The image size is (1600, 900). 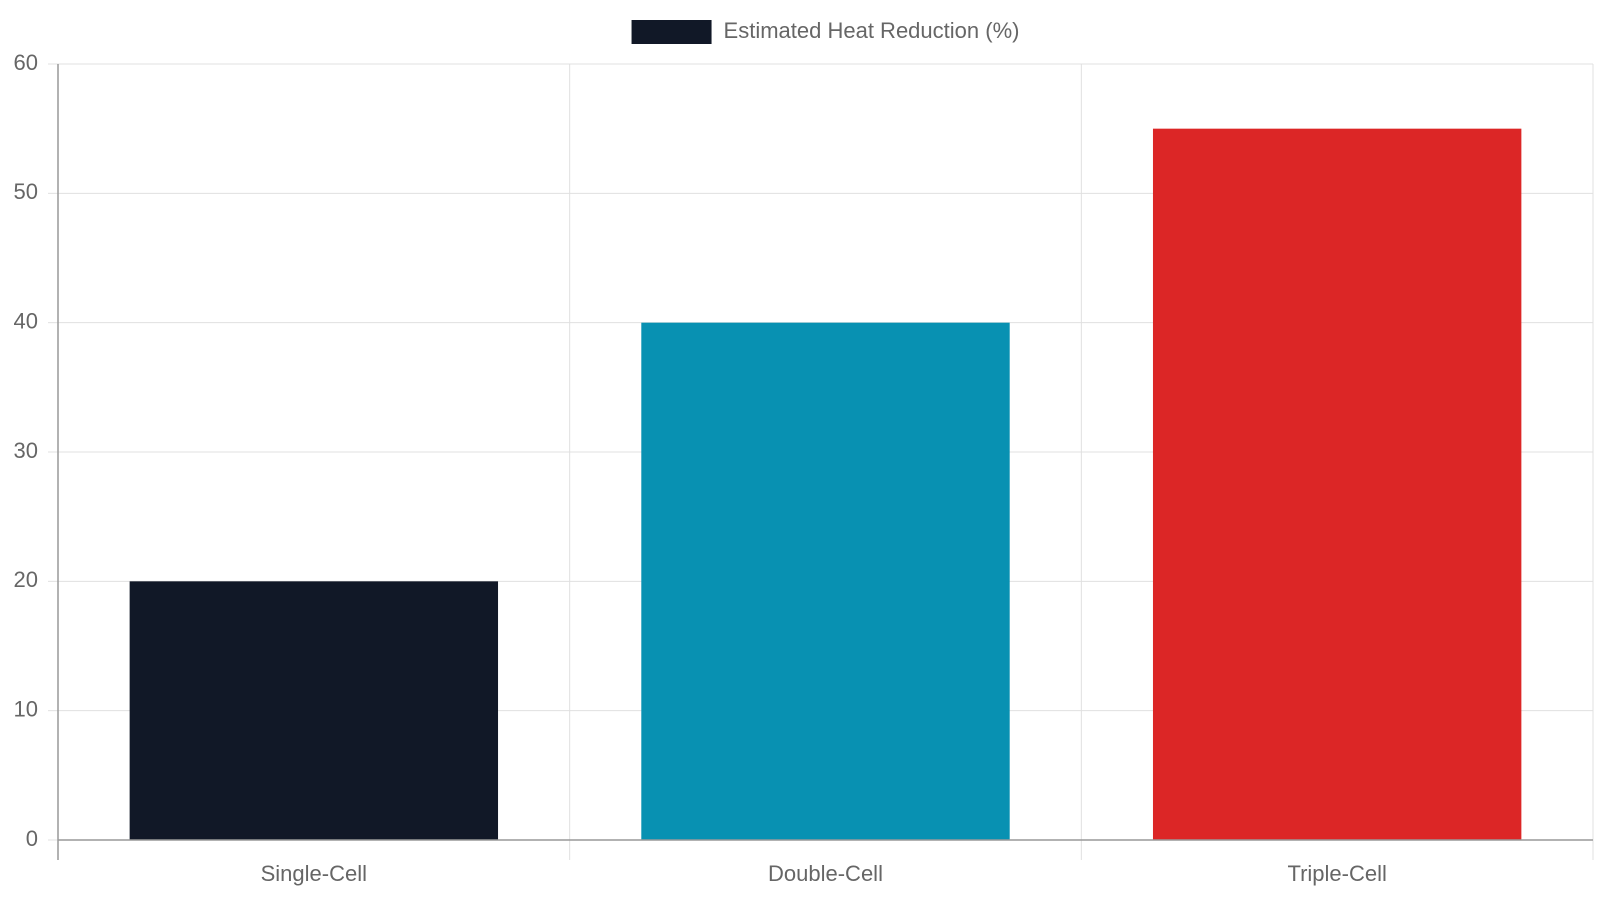 I want to click on y-tick-label: 10, so click(x=26, y=708).